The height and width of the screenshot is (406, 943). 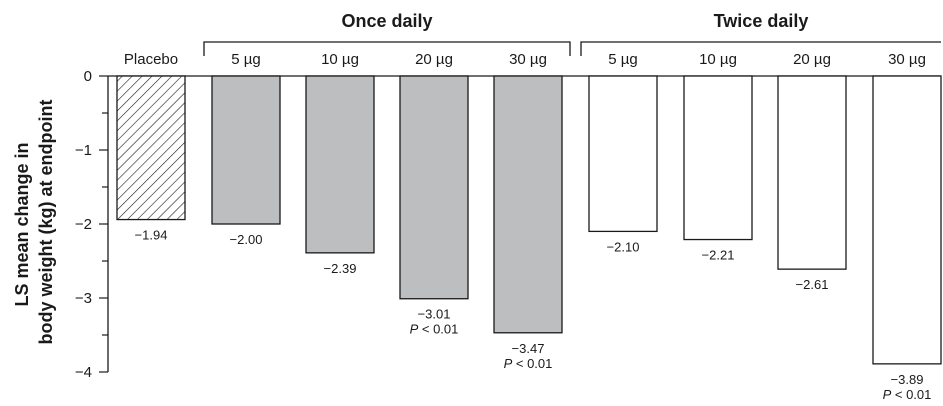 What do you see at coordinates (340, 268) in the screenshot?
I see `bar-value-label: −2.39` at bounding box center [340, 268].